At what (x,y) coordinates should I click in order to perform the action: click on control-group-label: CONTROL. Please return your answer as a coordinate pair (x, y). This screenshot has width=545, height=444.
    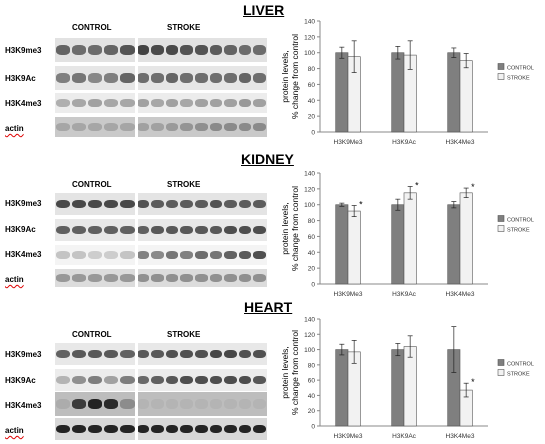
    Looking at the image, I should click on (92, 334).